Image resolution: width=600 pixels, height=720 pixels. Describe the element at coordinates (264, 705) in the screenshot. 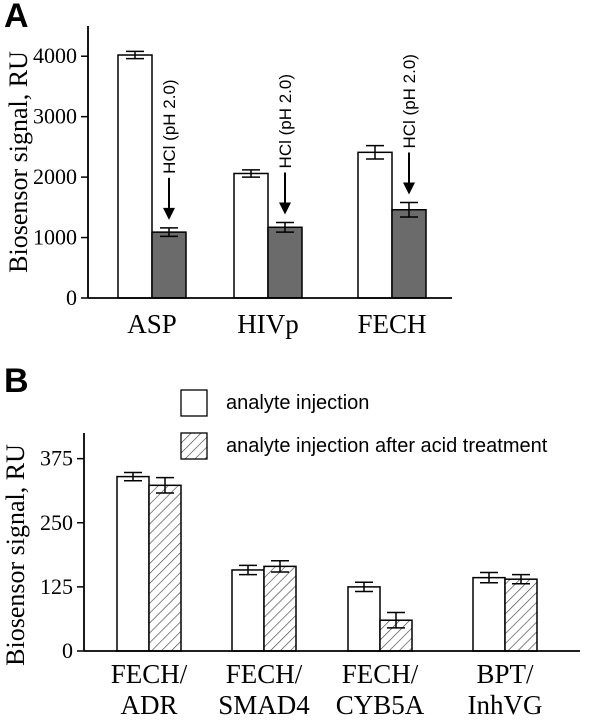

I see `b-category-label-line2: SMAD4` at that location.